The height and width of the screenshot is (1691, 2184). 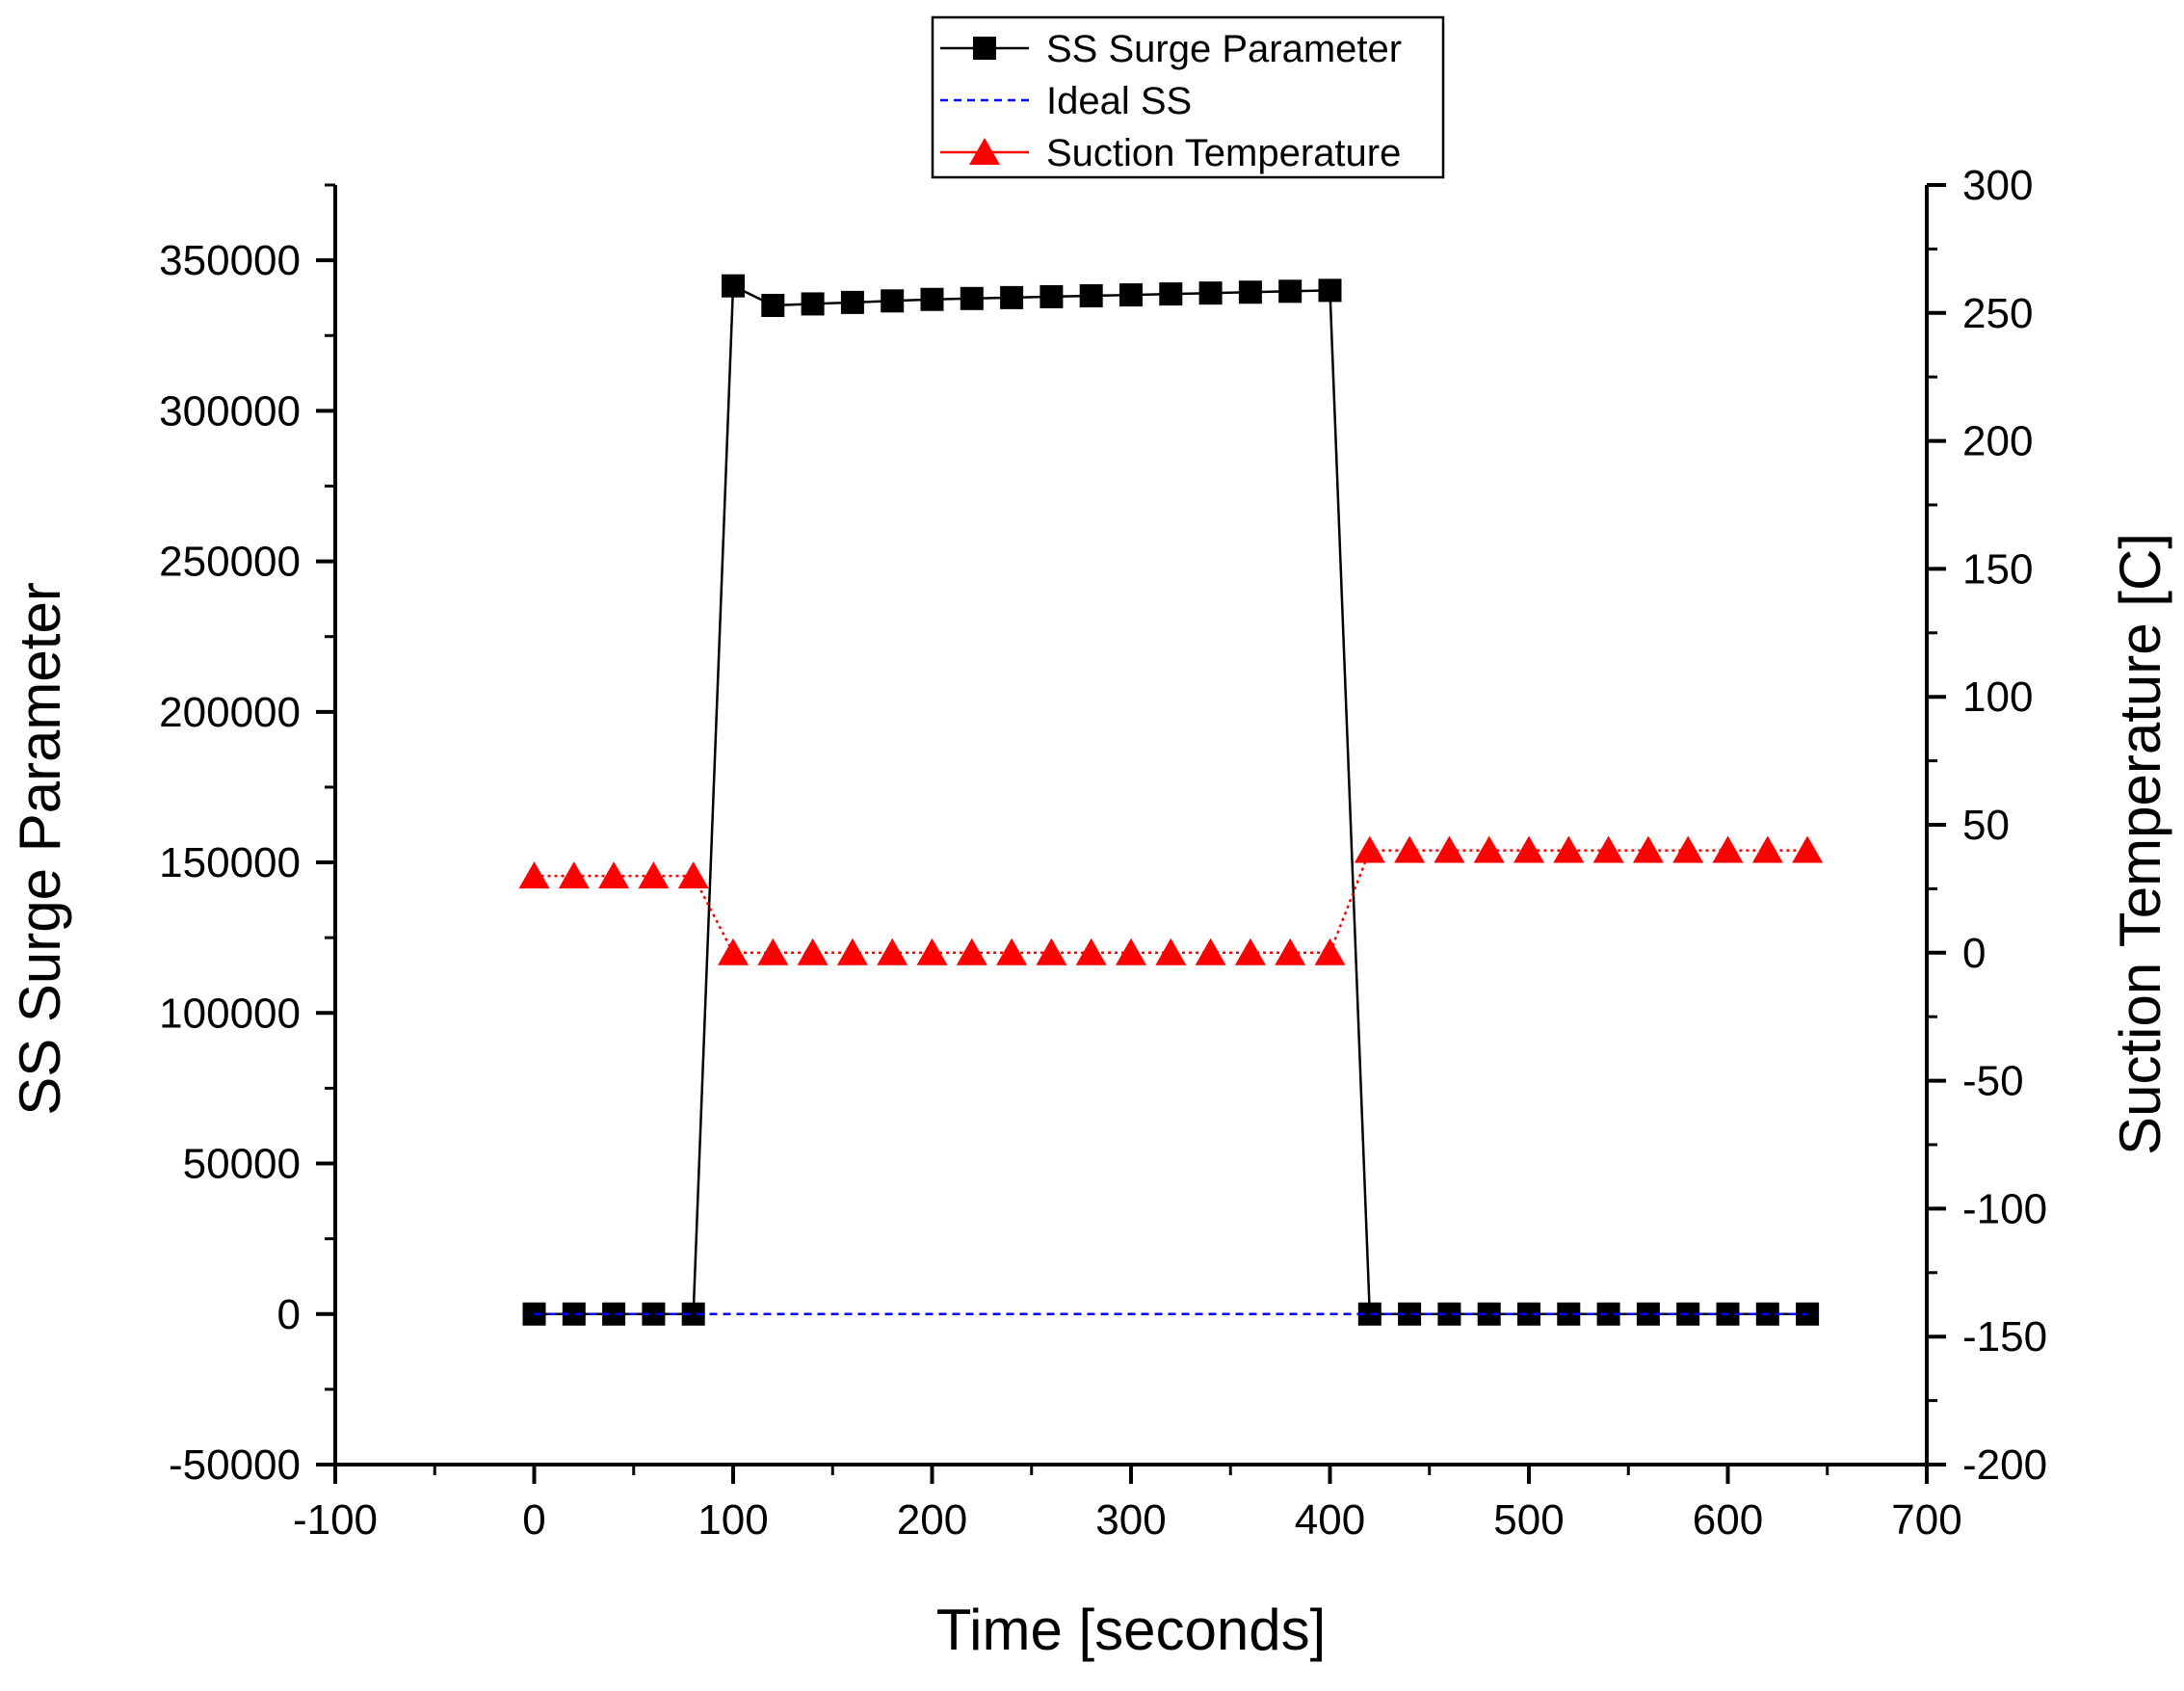 I want to click on x-axis-title: Time [seconds], so click(x=1132, y=1630).